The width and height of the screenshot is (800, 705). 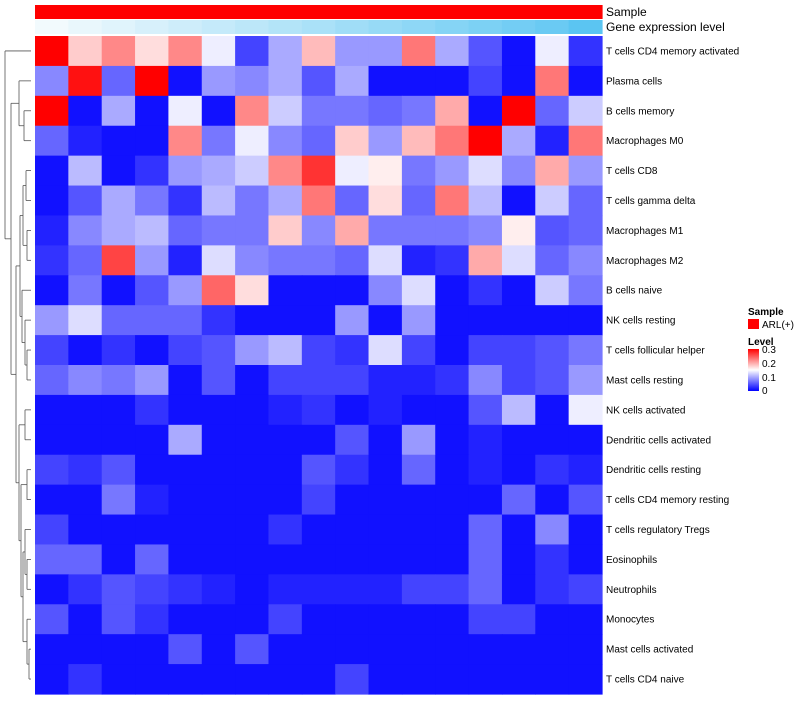 What do you see at coordinates (218, 260) in the screenshot?
I see `heatmap-cell-r7-c5` at bounding box center [218, 260].